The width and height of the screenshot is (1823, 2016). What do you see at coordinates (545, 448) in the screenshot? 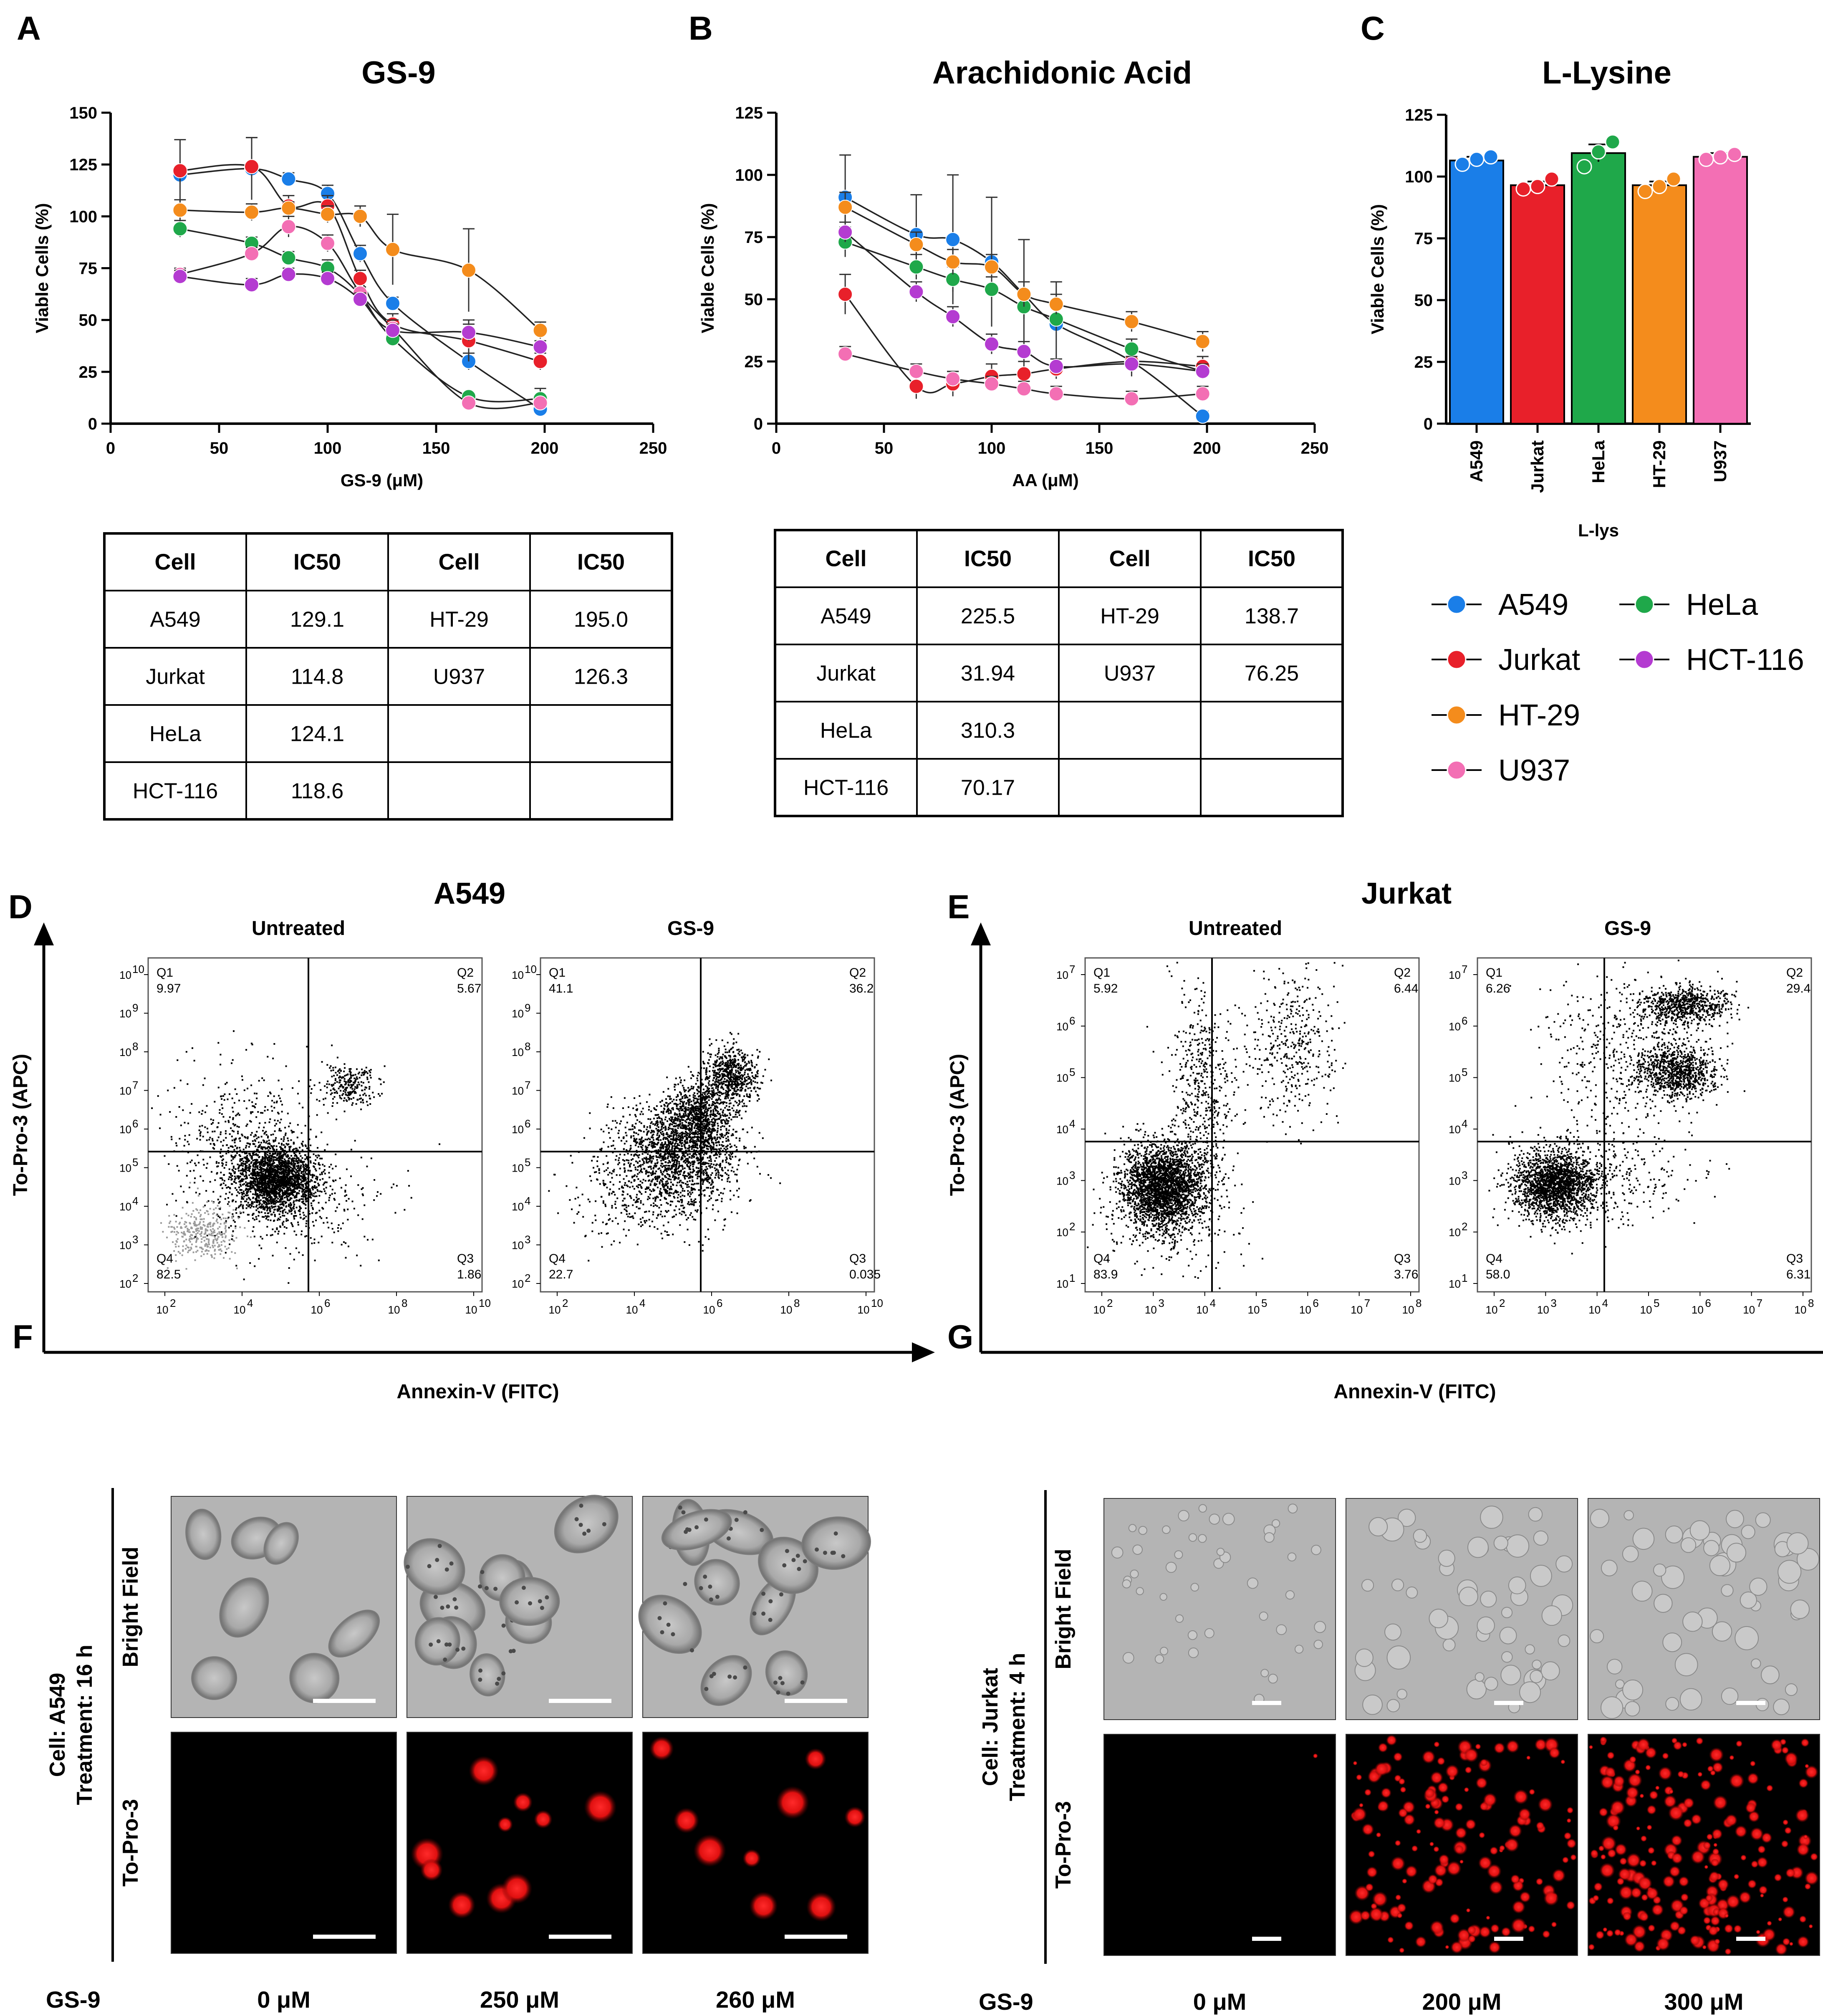
I see `x-tick-label: 200` at bounding box center [545, 448].